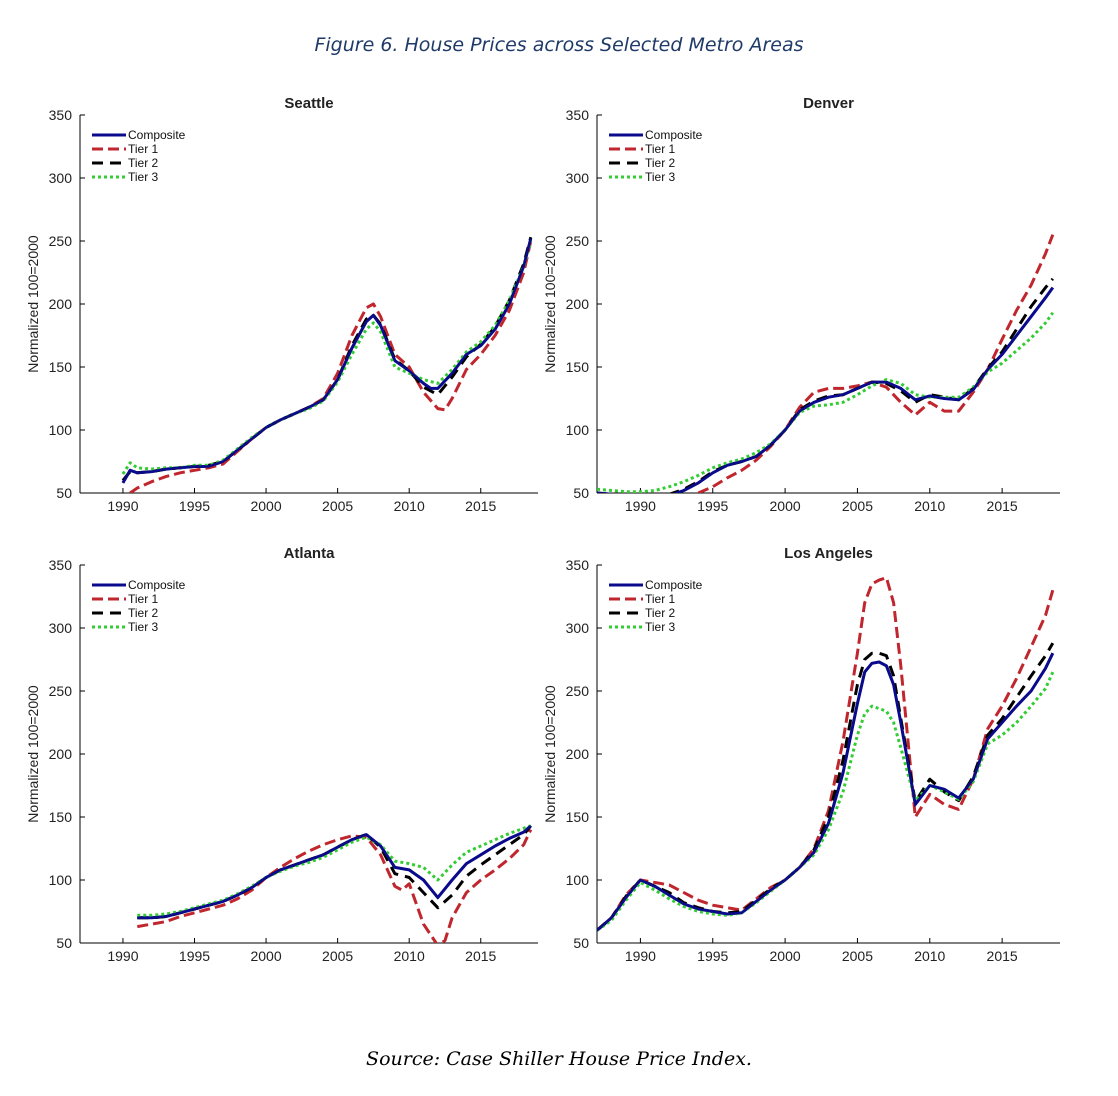 The height and width of the screenshot is (1096, 1118). What do you see at coordinates (828, 103) in the screenshot?
I see `chart-title: Denver` at bounding box center [828, 103].